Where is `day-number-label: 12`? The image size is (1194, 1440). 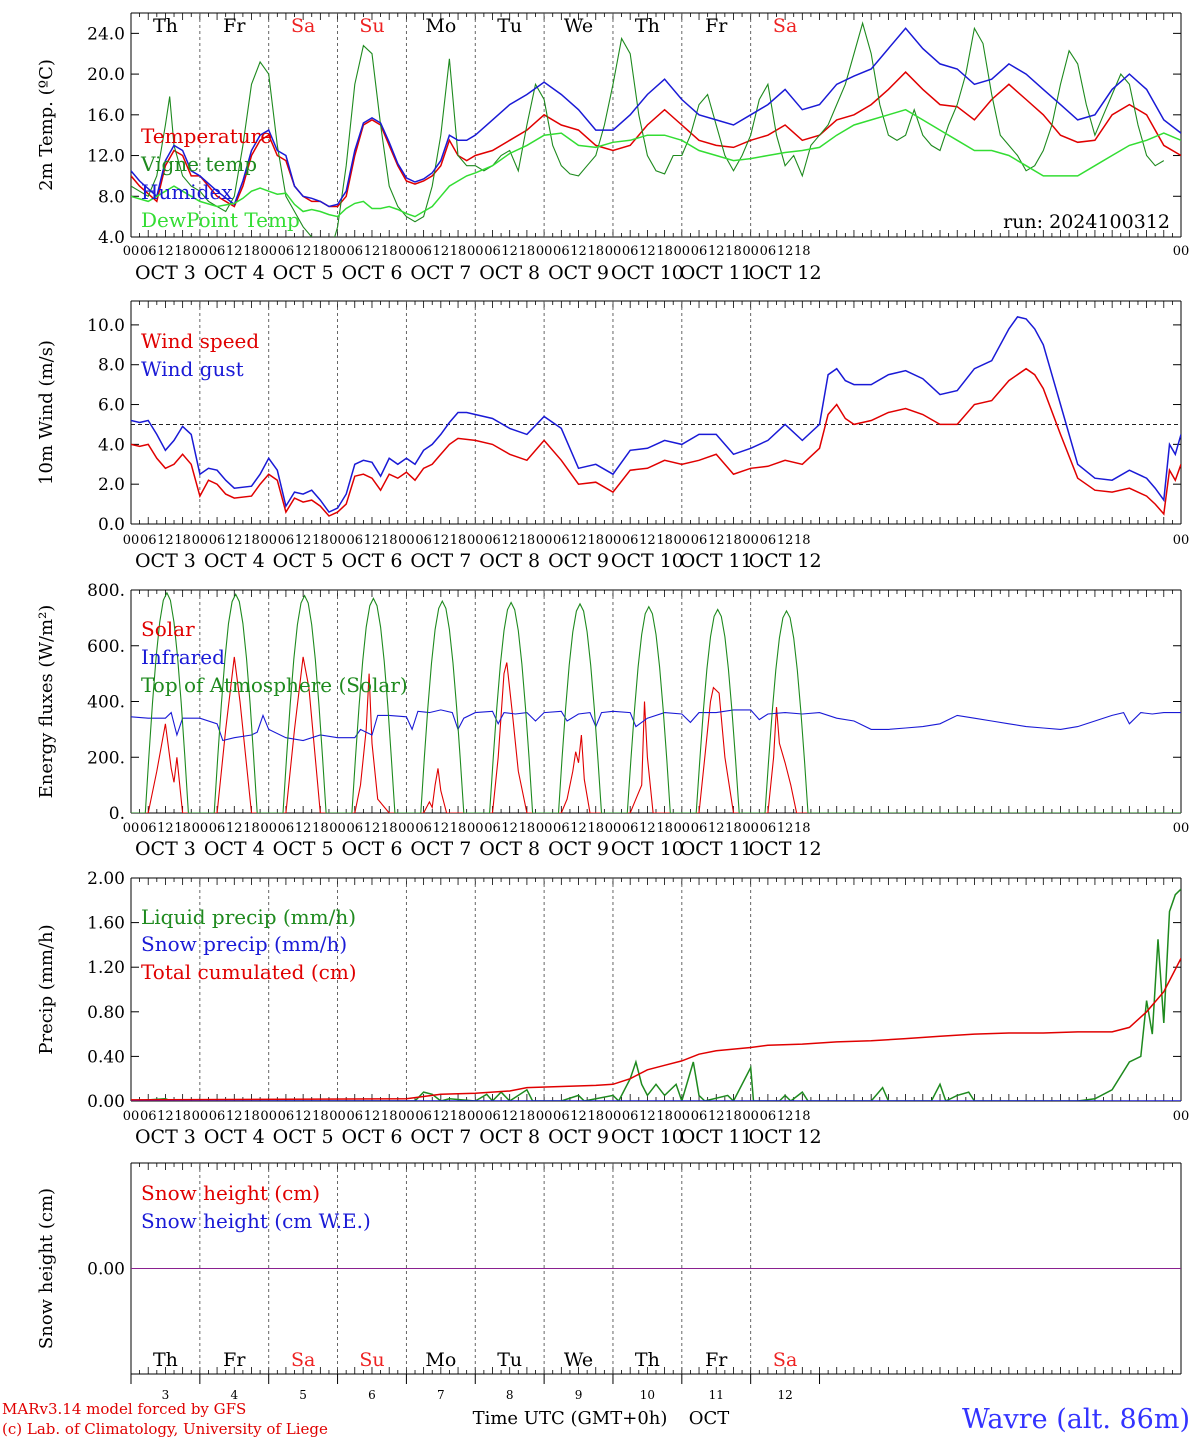
day-number-label: 12 is located at coordinates (784, 1395).